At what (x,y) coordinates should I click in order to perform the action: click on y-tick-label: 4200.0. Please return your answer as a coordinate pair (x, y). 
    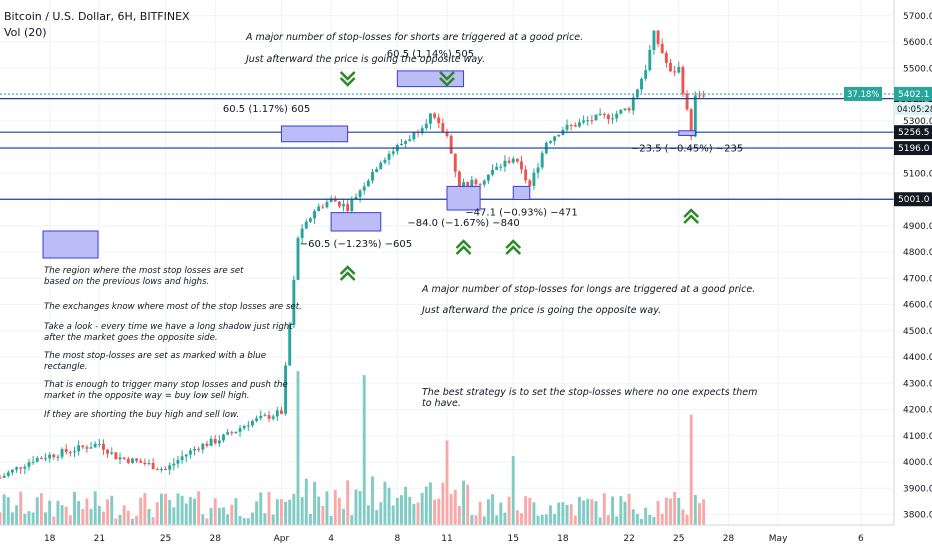
    Looking at the image, I should click on (917, 411).